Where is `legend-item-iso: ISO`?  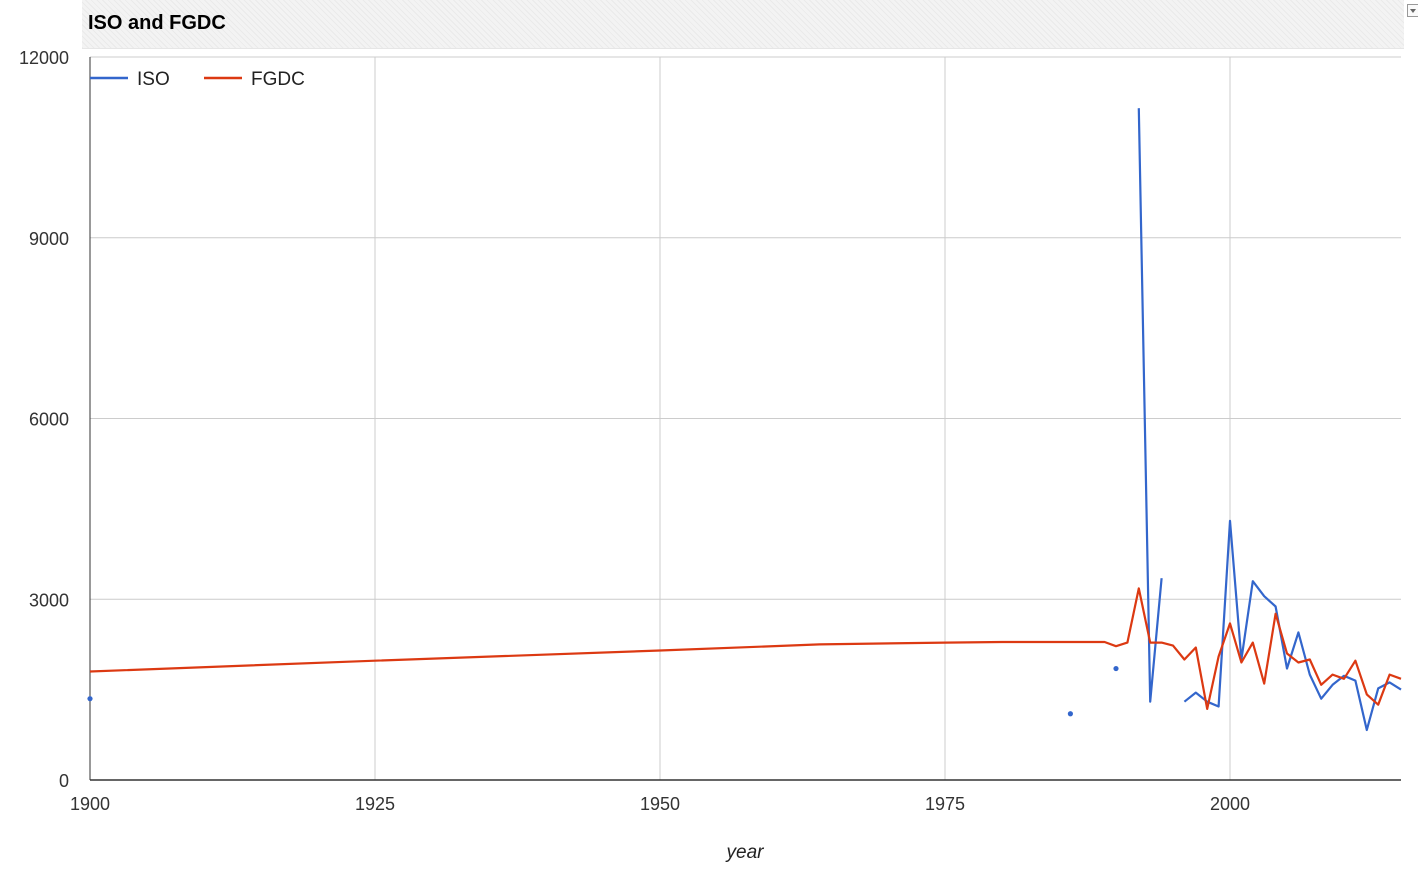 legend-item-iso: ISO is located at coordinates (130, 79).